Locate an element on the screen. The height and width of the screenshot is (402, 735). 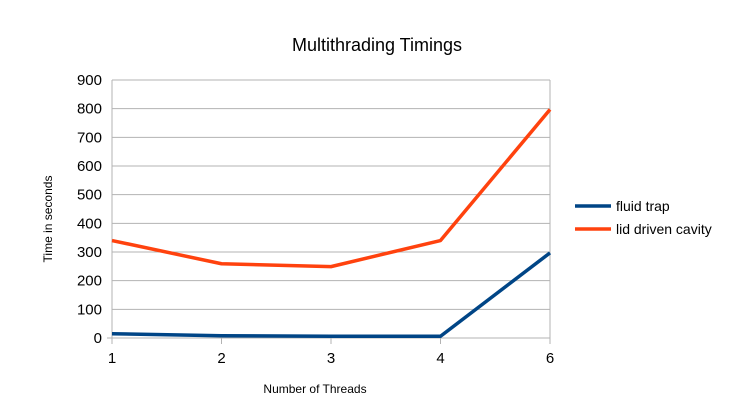
x-tick-label: 3 is located at coordinates (331, 358).